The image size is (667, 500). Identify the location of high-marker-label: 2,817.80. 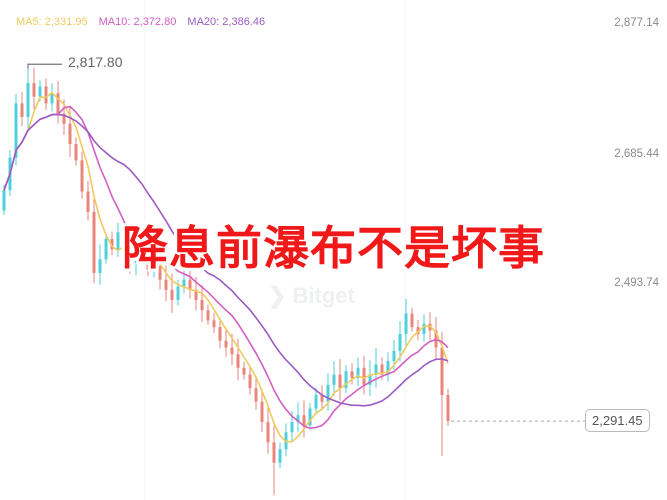
(95, 62).